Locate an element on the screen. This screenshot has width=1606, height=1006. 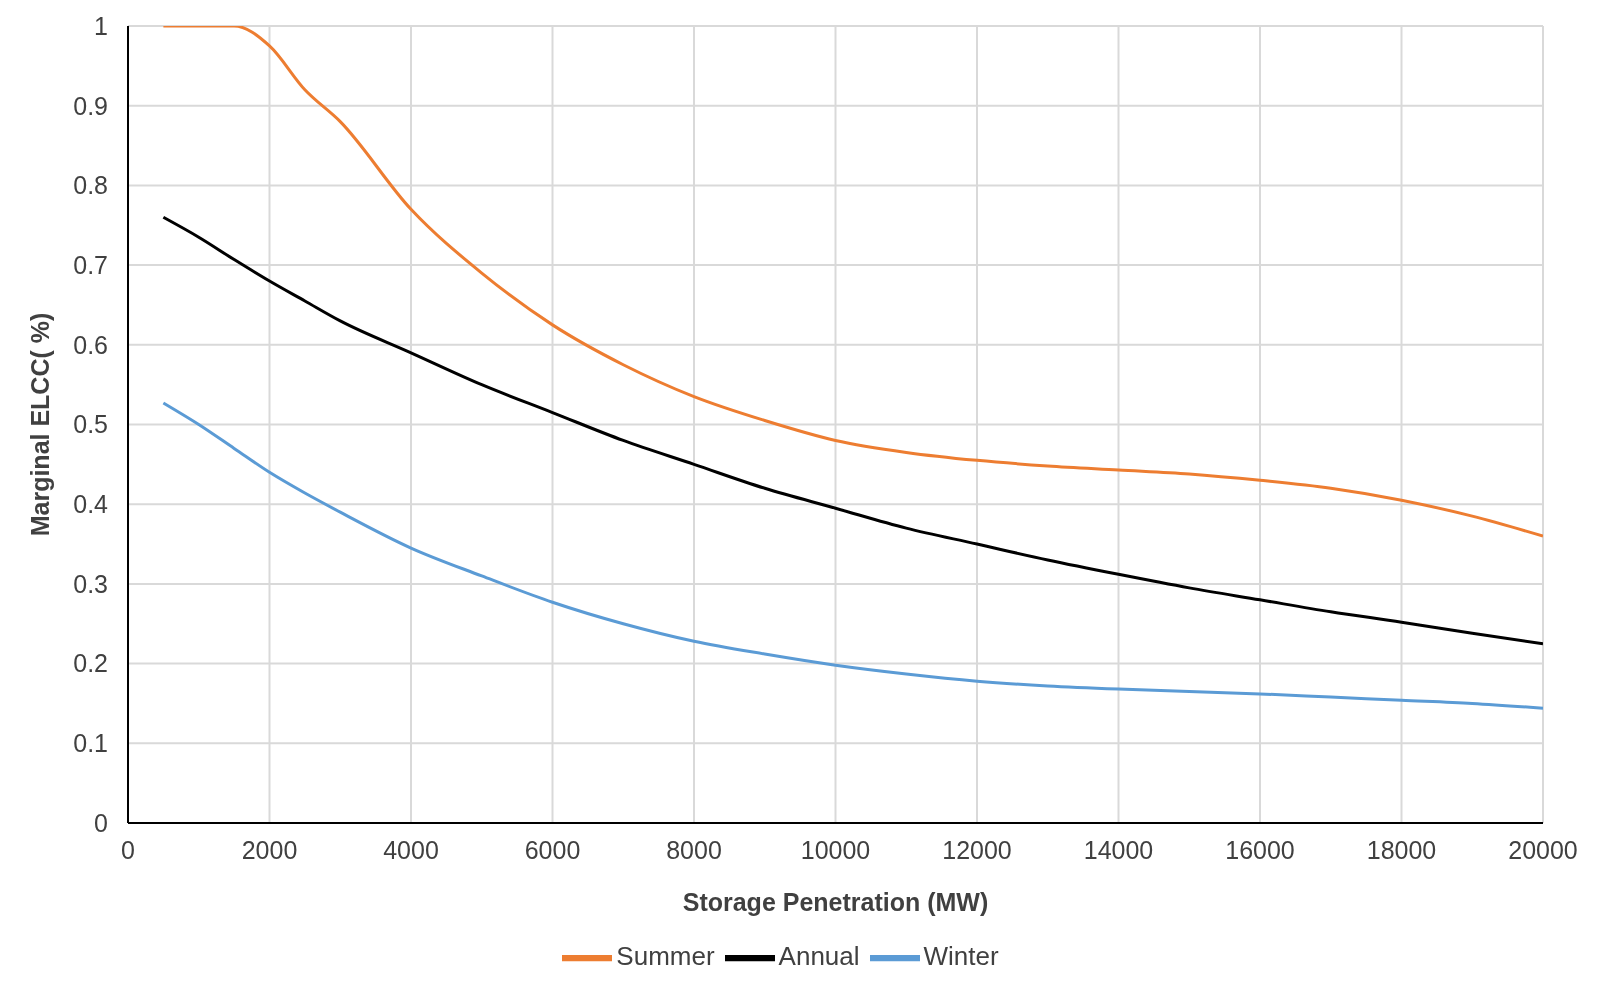
y-tick-label: 0.2 is located at coordinates (90, 663).